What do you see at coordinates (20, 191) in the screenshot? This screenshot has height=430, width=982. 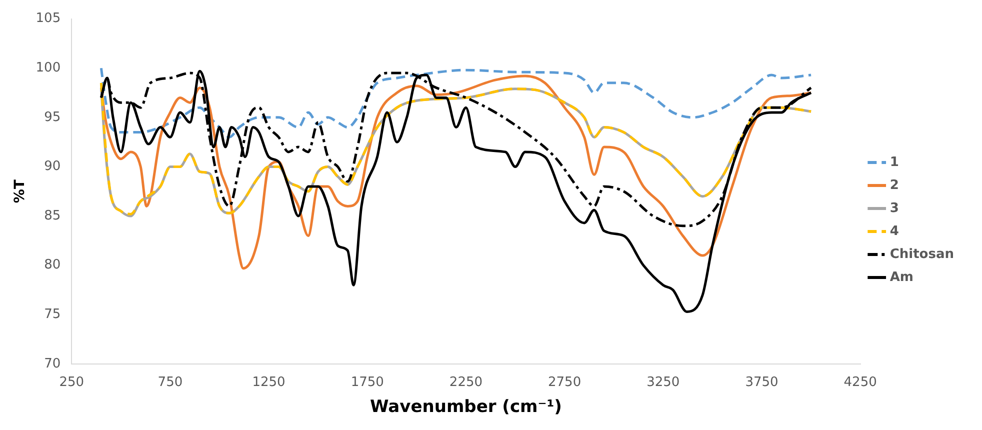 I see `y-axis-title: %T` at bounding box center [20, 191].